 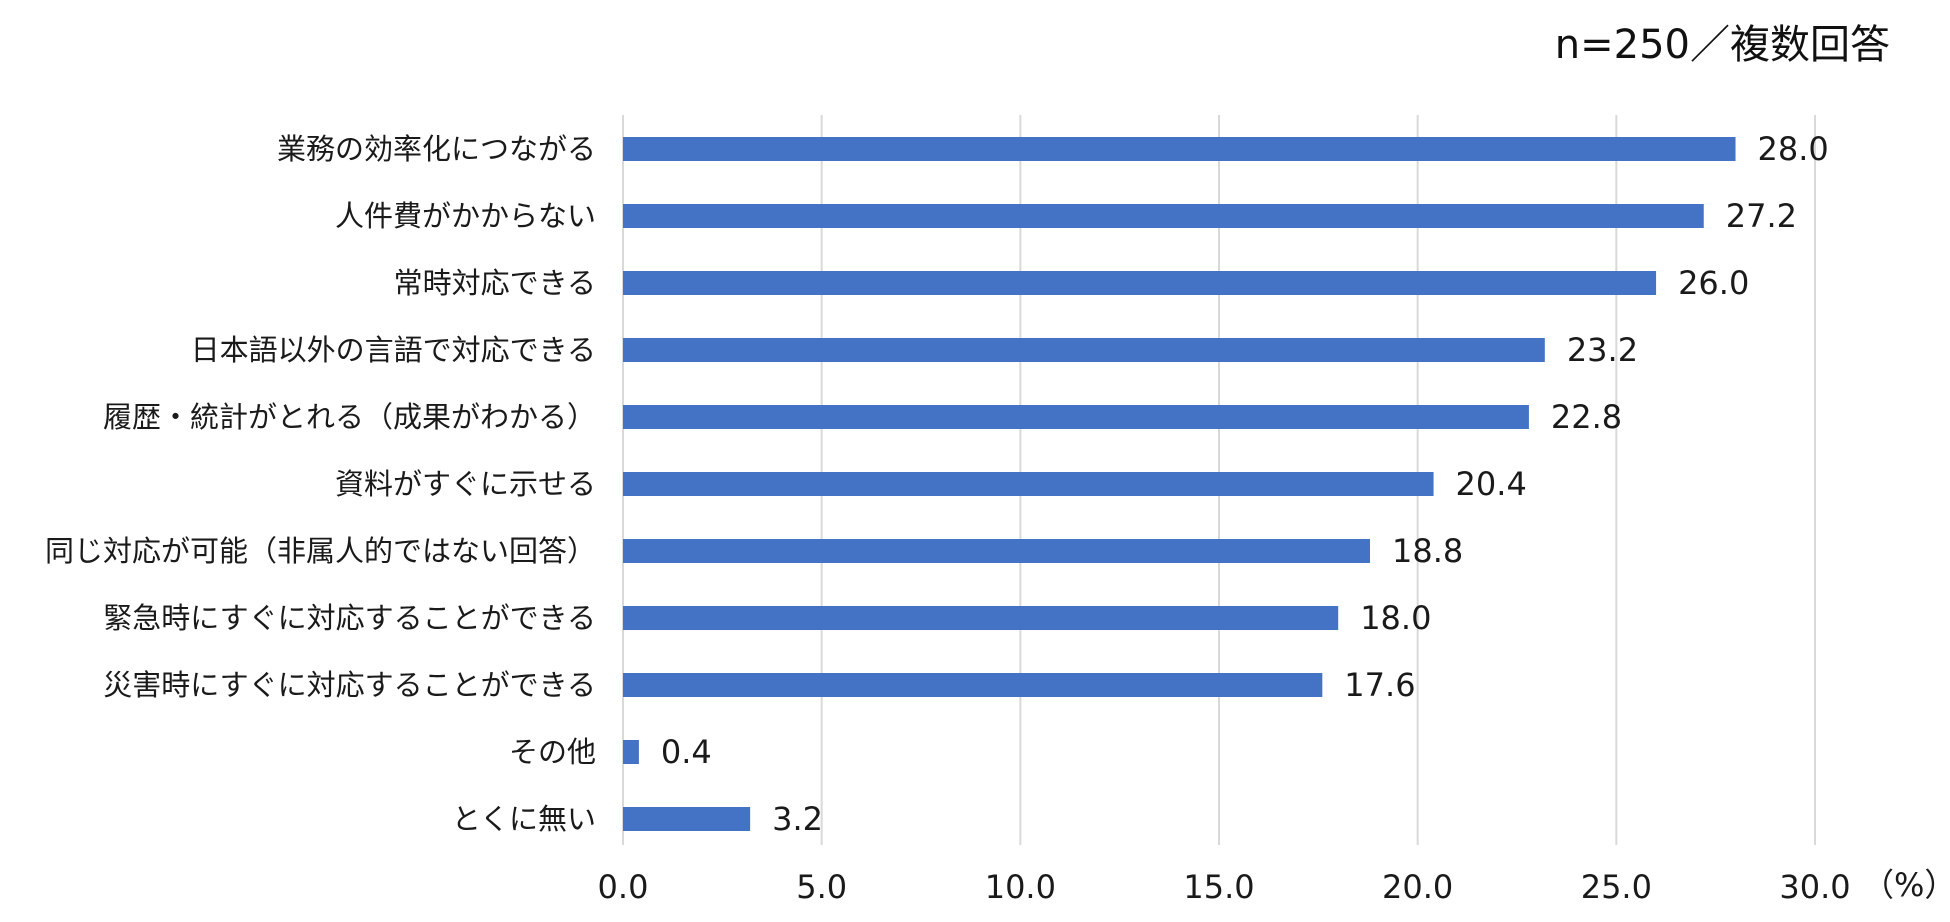 I want to click on category-label: 業務の効率化につながる, so click(x=436, y=149).